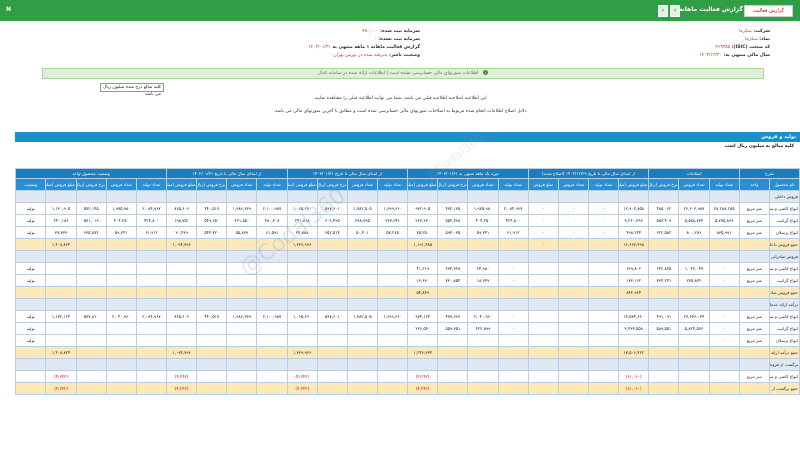 The height and width of the screenshot is (450, 800). What do you see at coordinates (91, 173) in the screenshot?
I see `group-header: وضعیت محصول-واحد` at bounding box center [91, 173].